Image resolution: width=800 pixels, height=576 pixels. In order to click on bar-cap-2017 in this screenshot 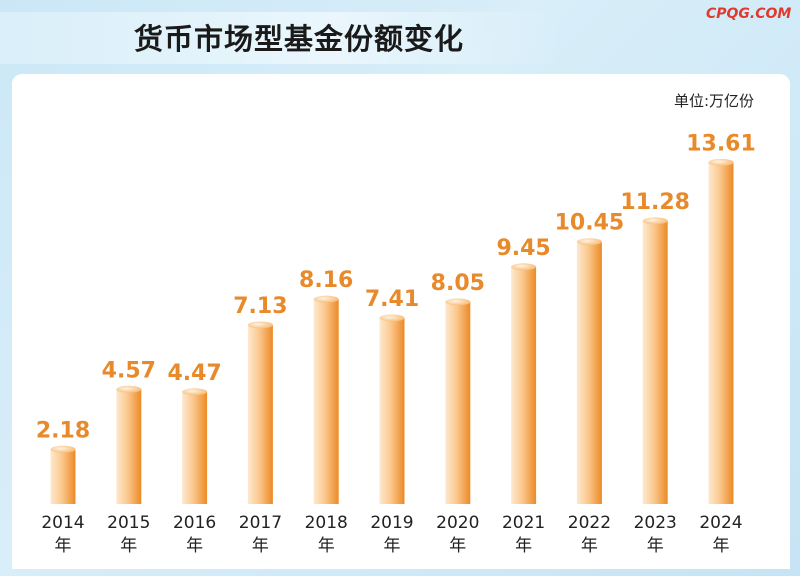, I will do `click(260, 325)`.